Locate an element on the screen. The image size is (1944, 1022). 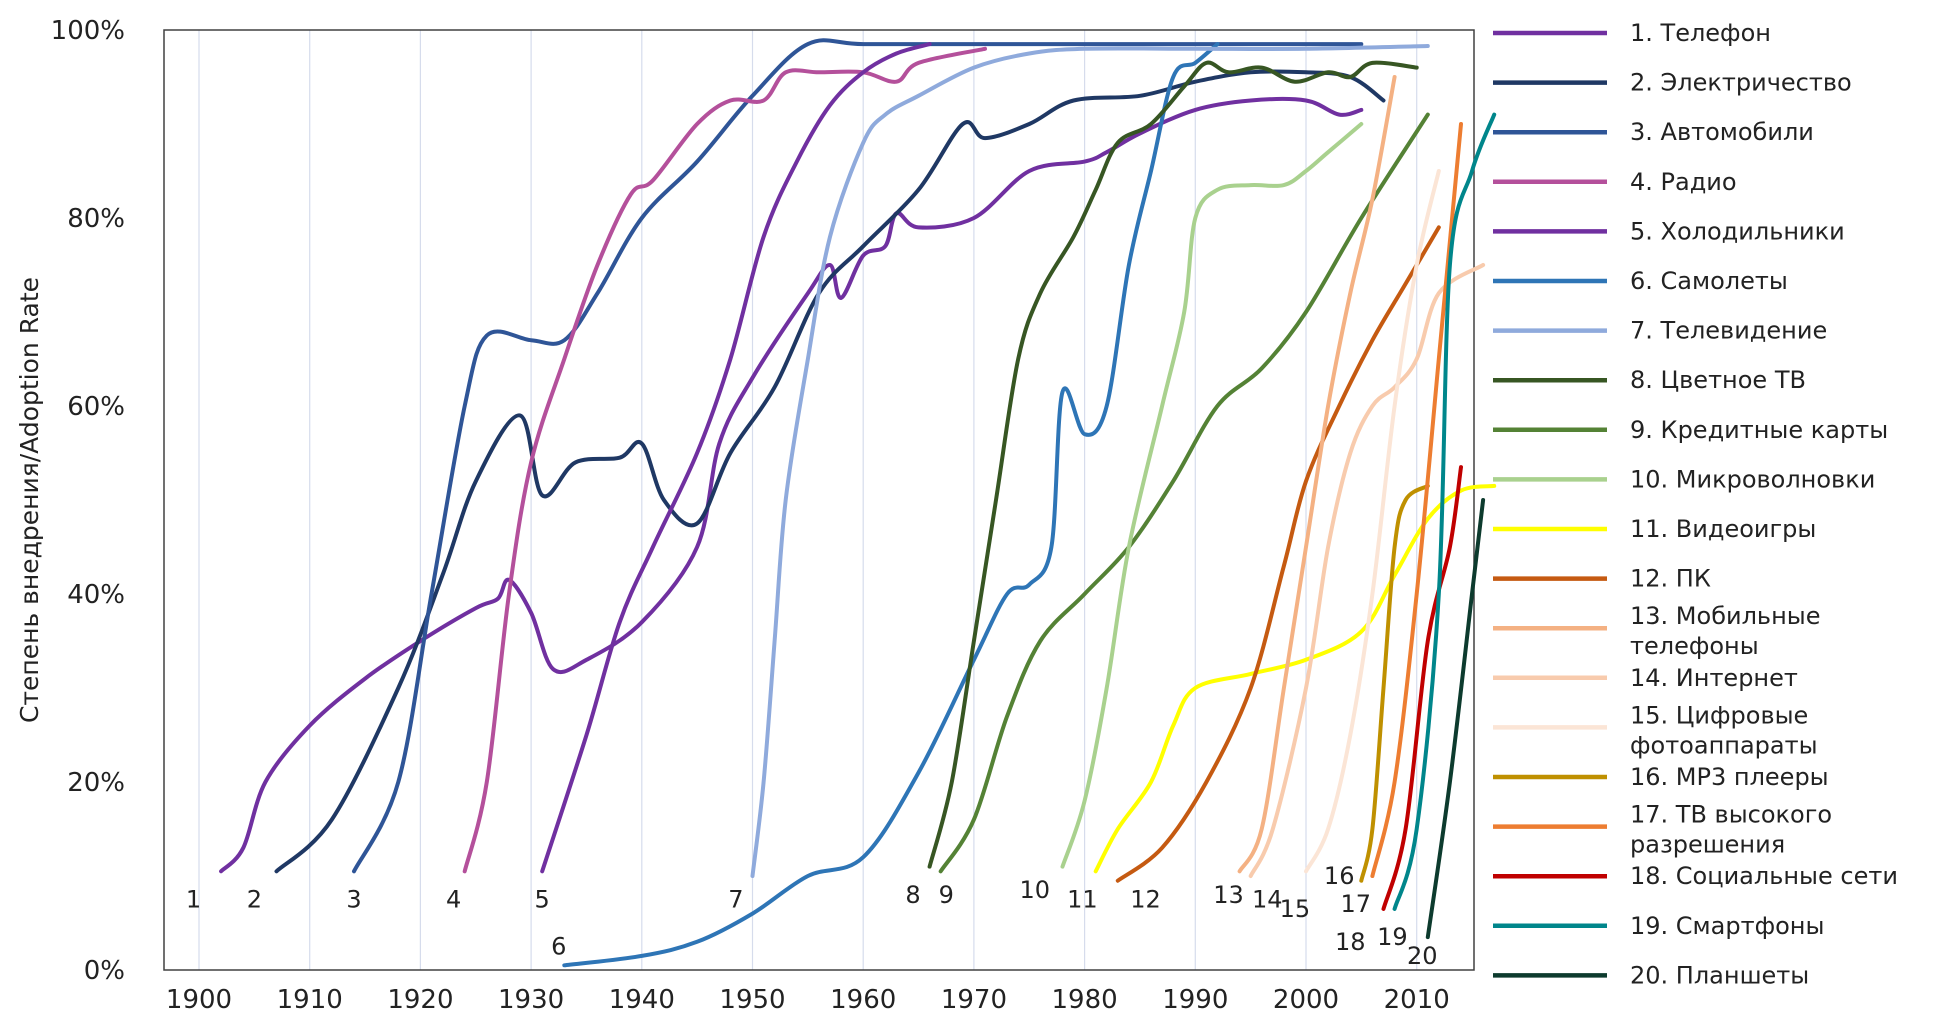
x-tick-label-11: 2010 is located at coordinates (1417, 1000).